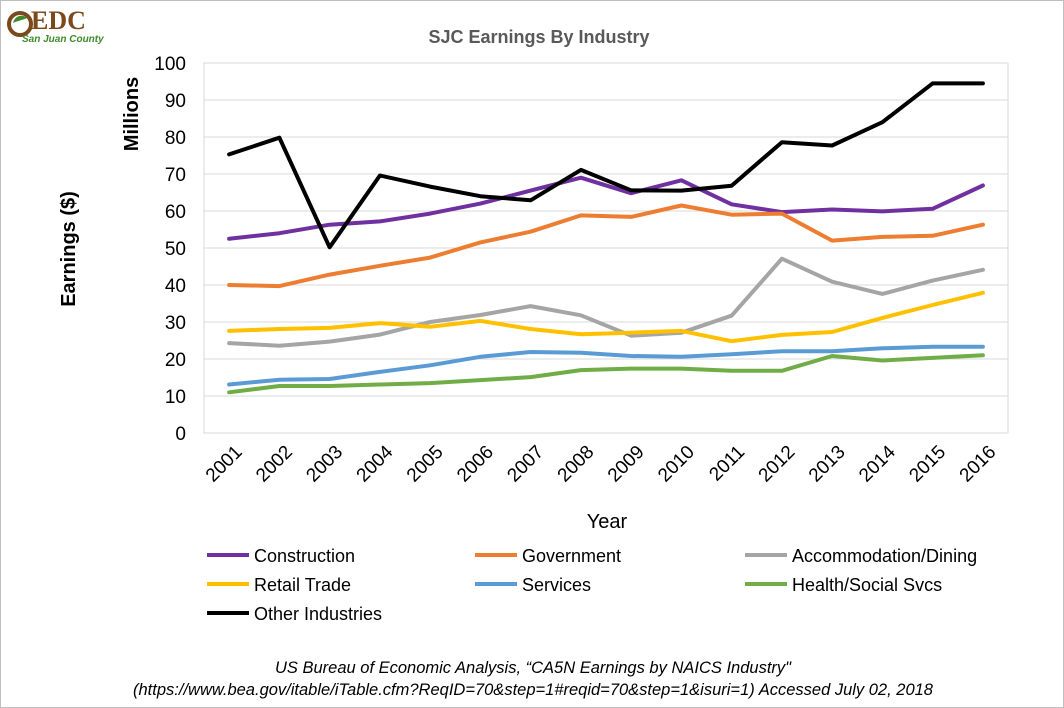  Describe the element at coordinates (525, 464) in the screenshot. I see `x-tick-label: 2007` at that location.